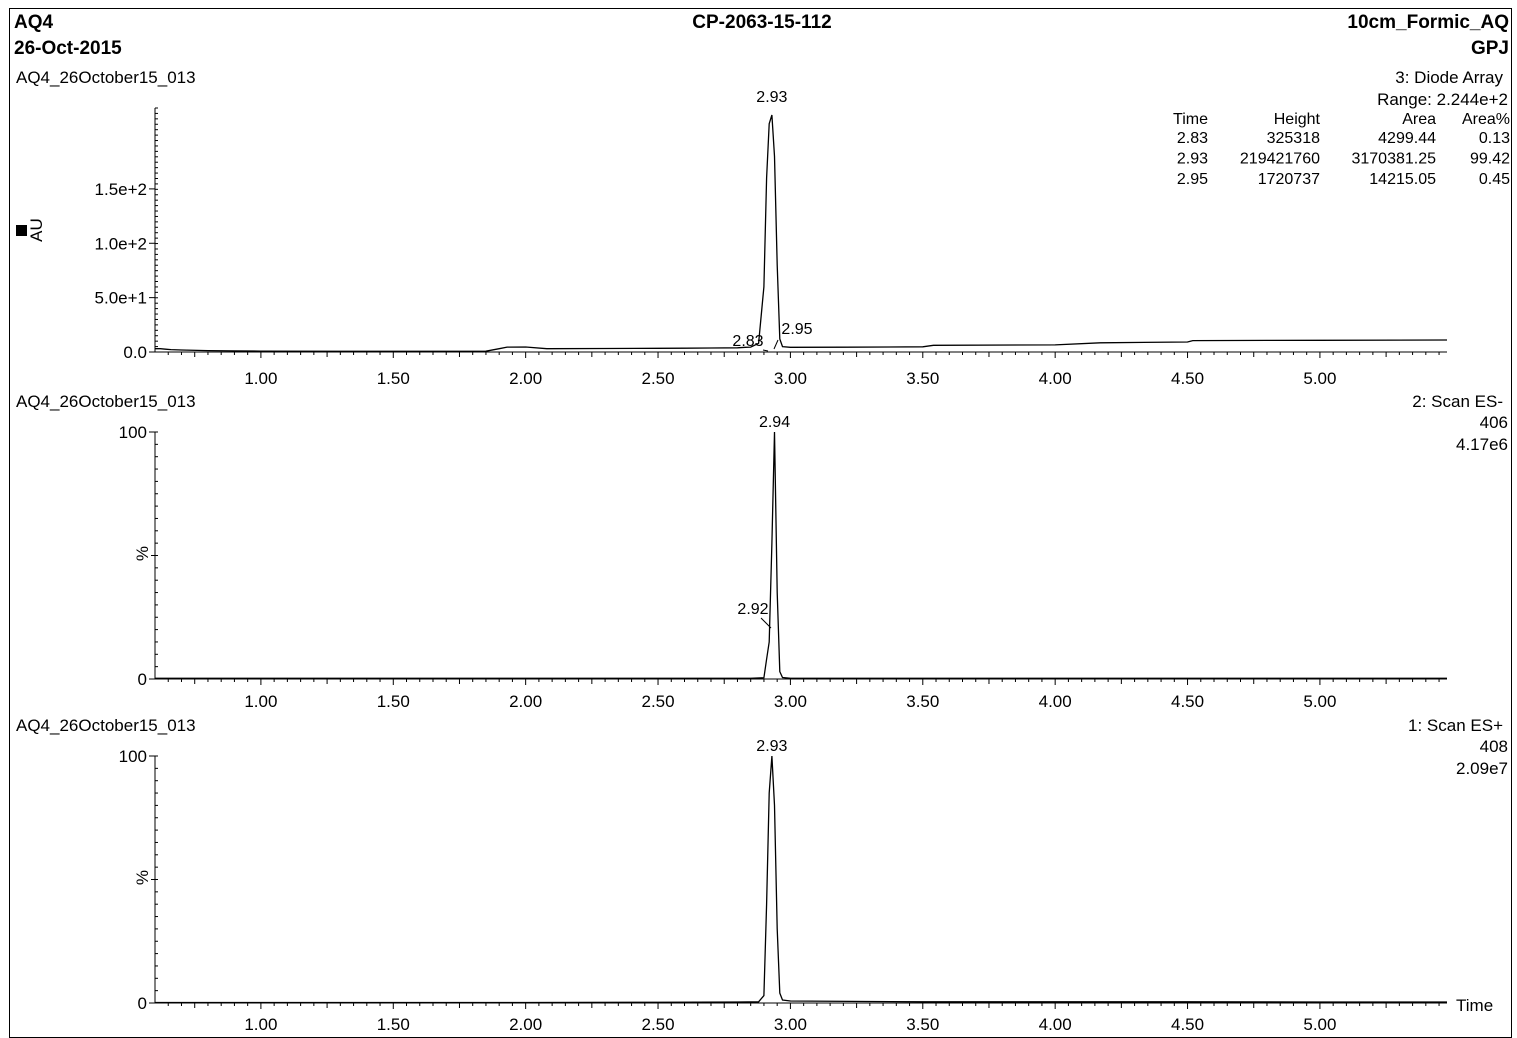 The image size is (1517, 1038). Describe the element at coordinates (1407, 138) in the screenshot. I see `peak-table-cell: 4299.44` at that location.